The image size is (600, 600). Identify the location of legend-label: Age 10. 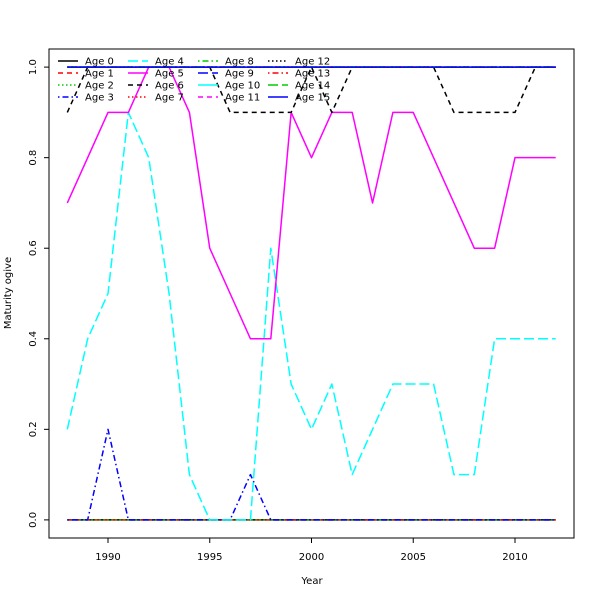
(242, 86).